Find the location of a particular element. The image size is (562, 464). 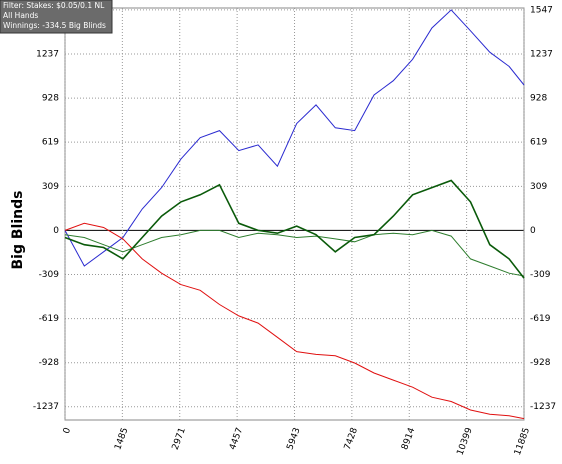

y-tick-label: -928 is located at coordinates (49, 363).